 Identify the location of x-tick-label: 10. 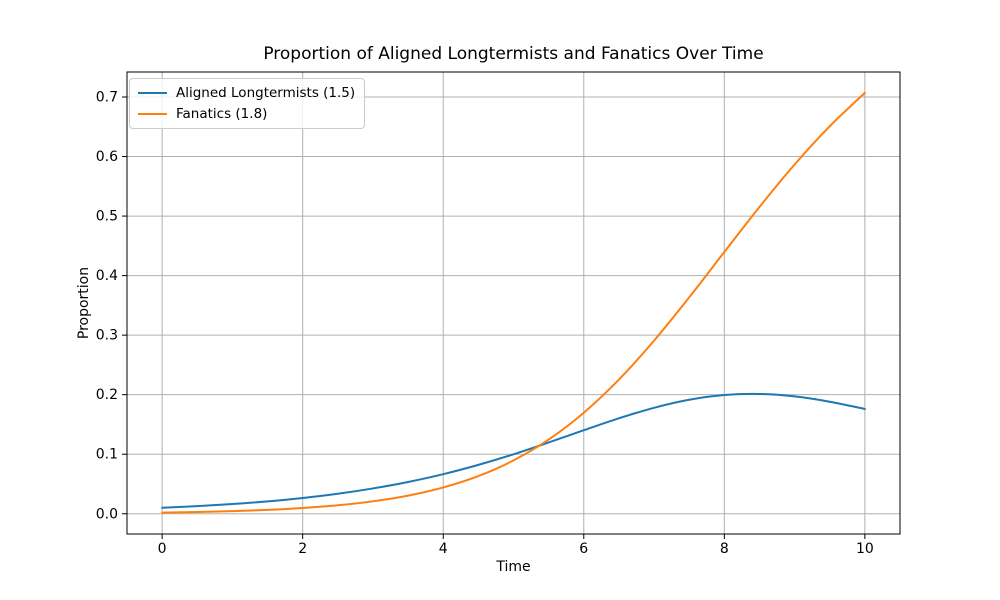
(865, 549).